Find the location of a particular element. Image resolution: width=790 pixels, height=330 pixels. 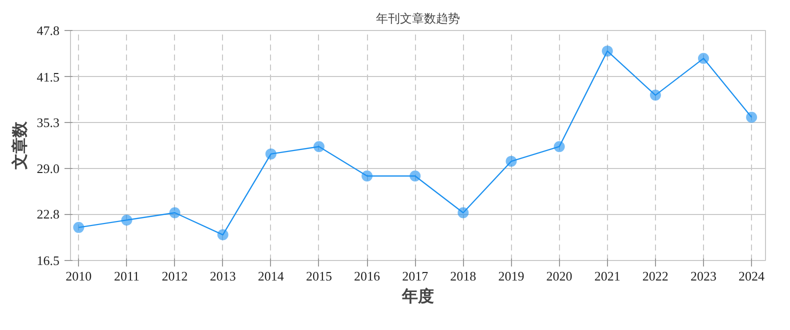

x-tick-label: 2022 is located at coordinates (655, 276).